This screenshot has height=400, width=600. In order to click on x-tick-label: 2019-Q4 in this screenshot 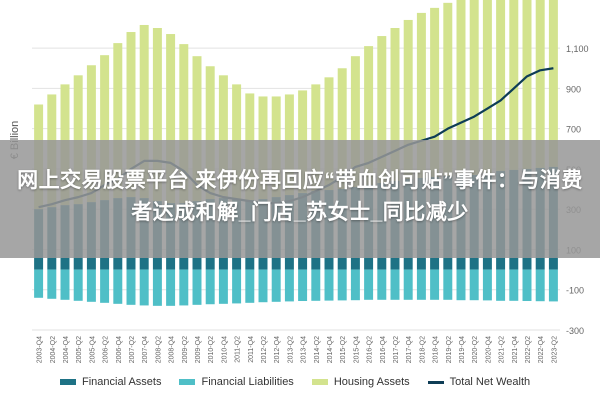, I will do `click(462, 349)`.